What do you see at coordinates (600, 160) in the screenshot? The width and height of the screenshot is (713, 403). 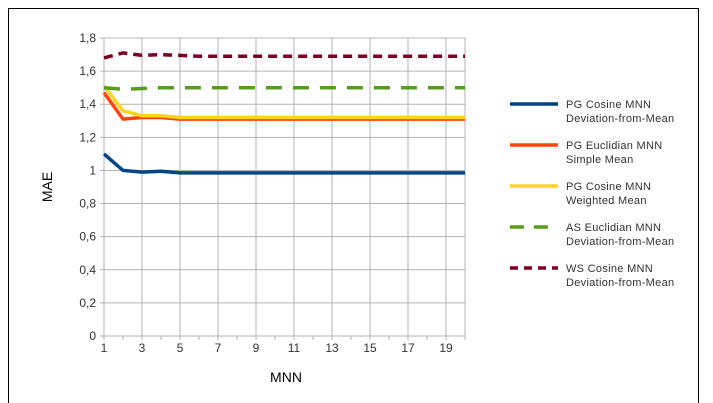 I see `legend-label-line2: Simple Mean` at bounding box center [600, 160].